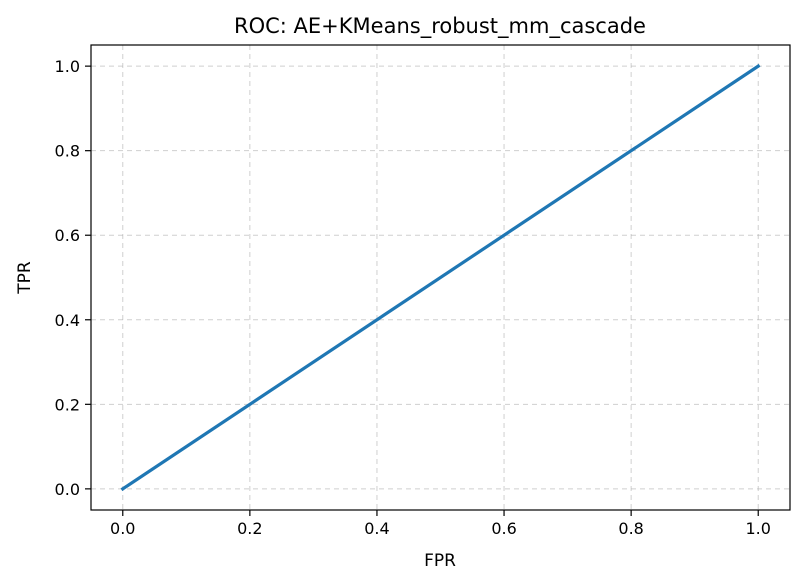 The height and width of the screenshot is (586, 803). I want to click on x-tick-label: 0.4, so click(376, 528).